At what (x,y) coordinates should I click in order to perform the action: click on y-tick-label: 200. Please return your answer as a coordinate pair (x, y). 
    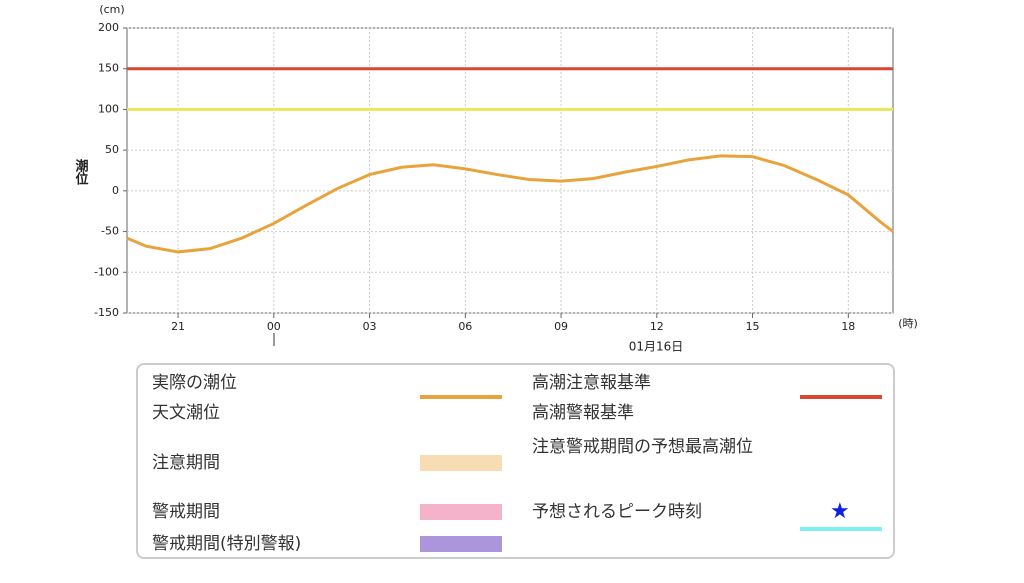
    Looking at the image, I should click on (108, 27).